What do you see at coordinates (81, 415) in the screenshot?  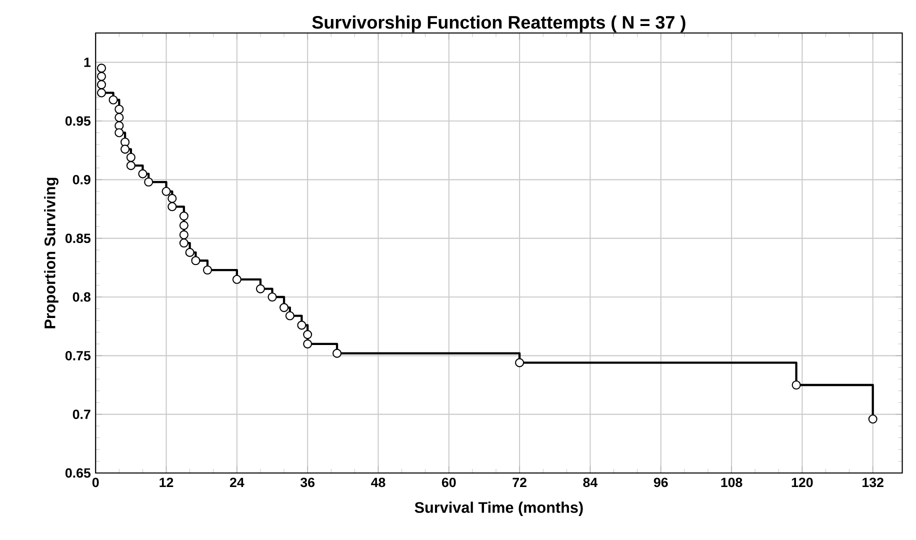 I see `y-tick-label: 0.7` at bounding box center [81, 415].